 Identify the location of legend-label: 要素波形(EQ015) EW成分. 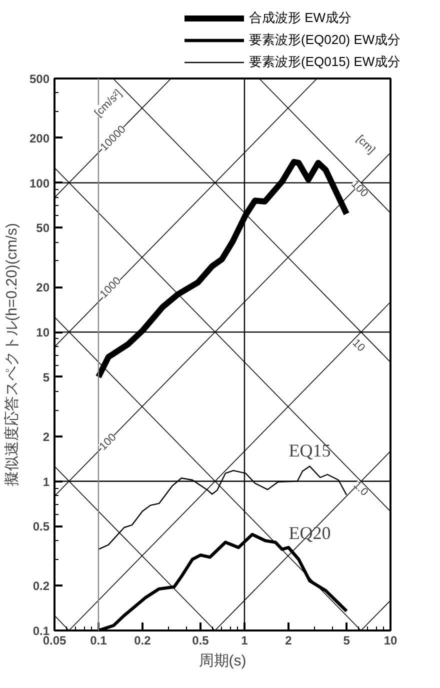
(325, 62).